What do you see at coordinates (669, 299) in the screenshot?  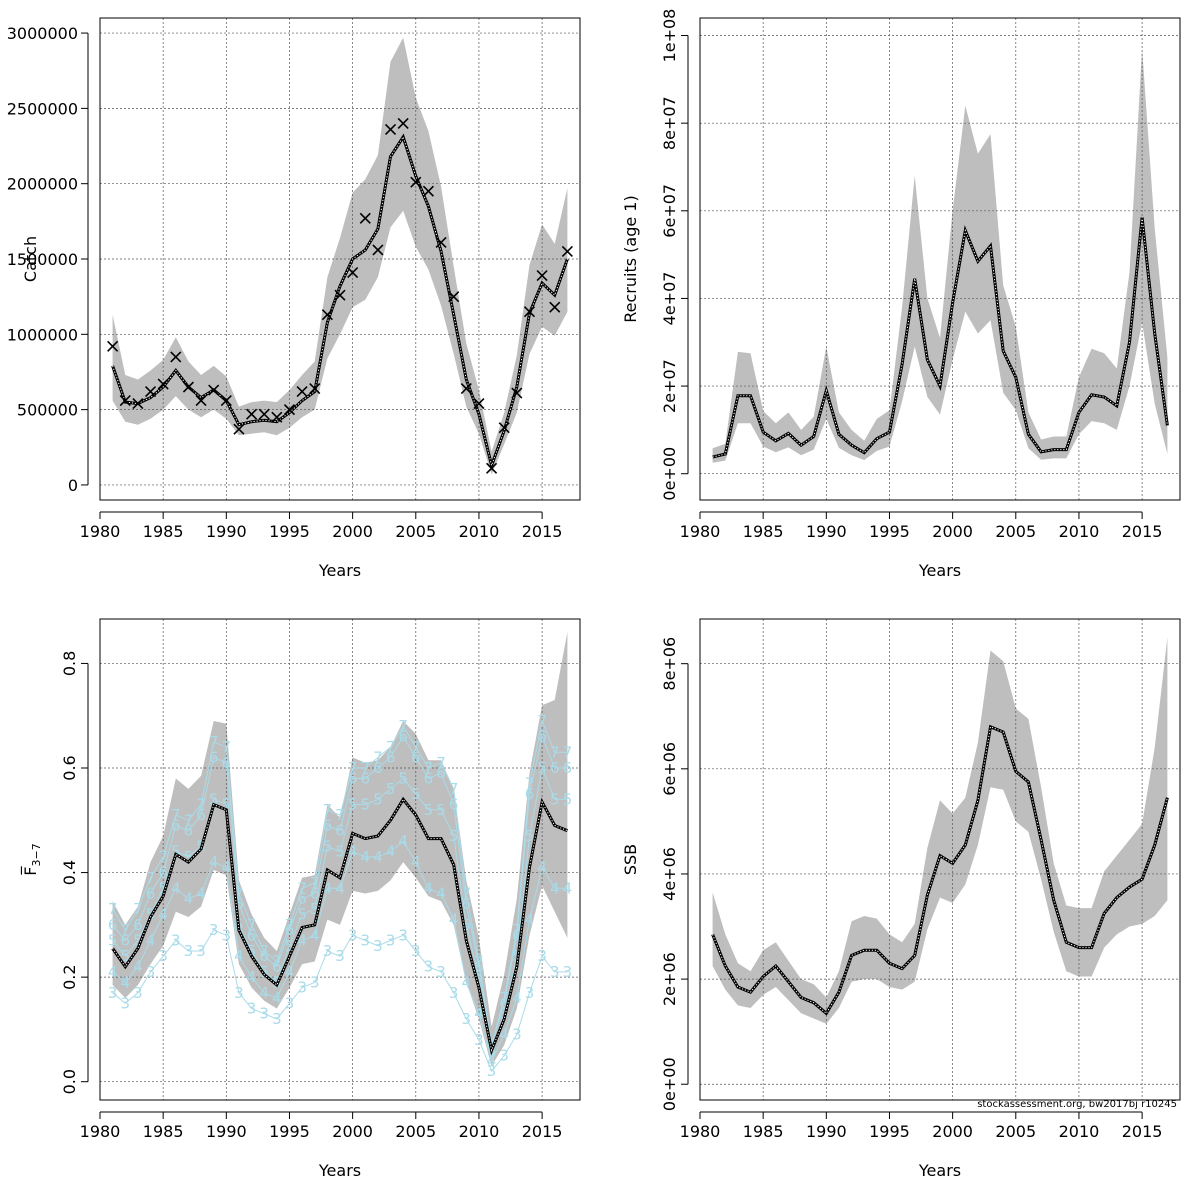 I see `y-tick-label: 4e+07` at bounding box center [669, 299].